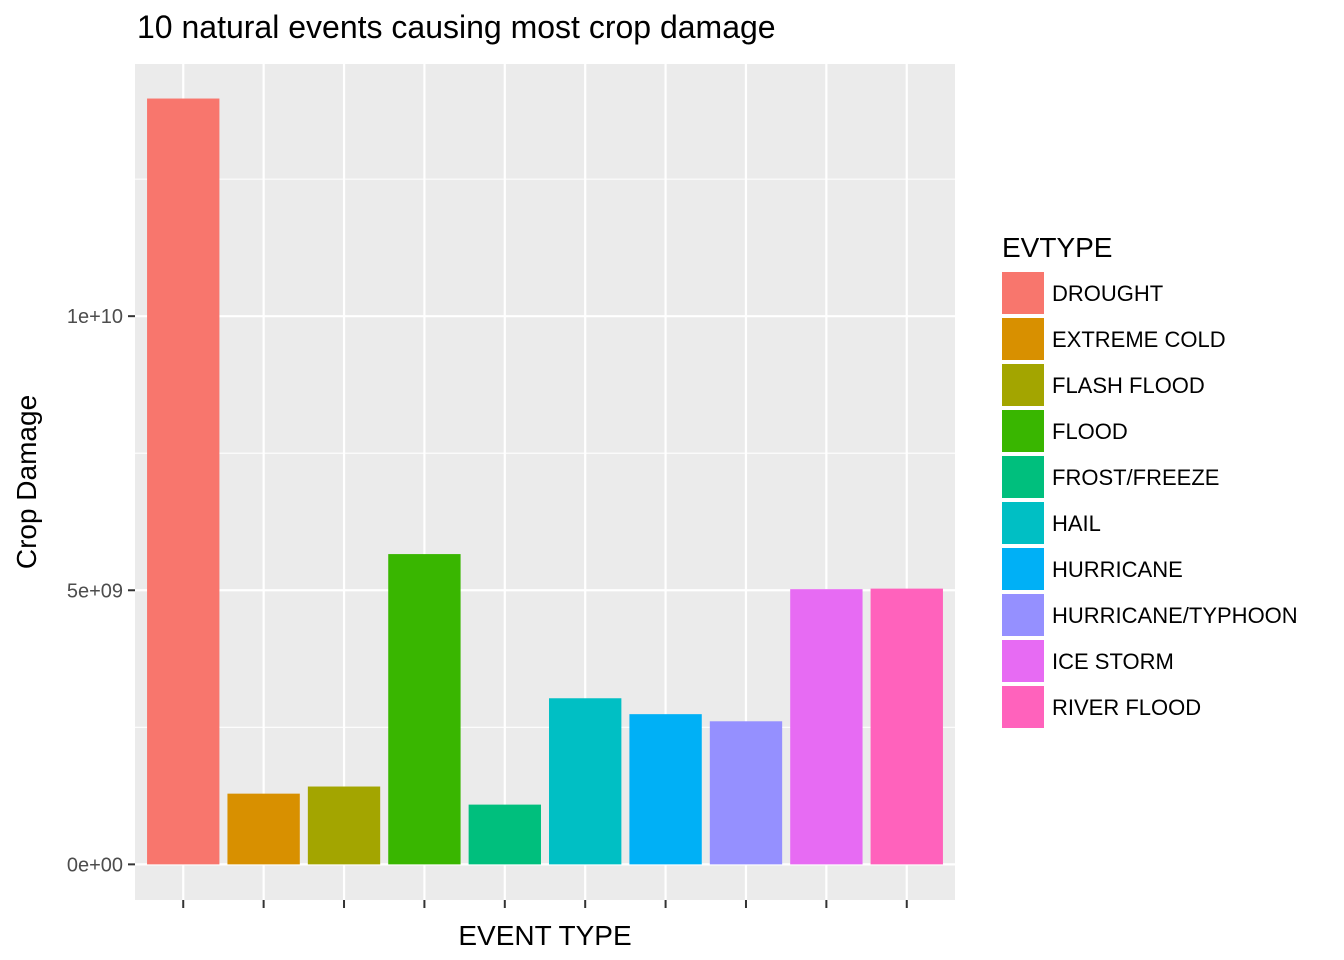 The image size is (1344, 960). Describe the element at coordinates (545, 904) in the screenshot. I see `x-axis` at that location.